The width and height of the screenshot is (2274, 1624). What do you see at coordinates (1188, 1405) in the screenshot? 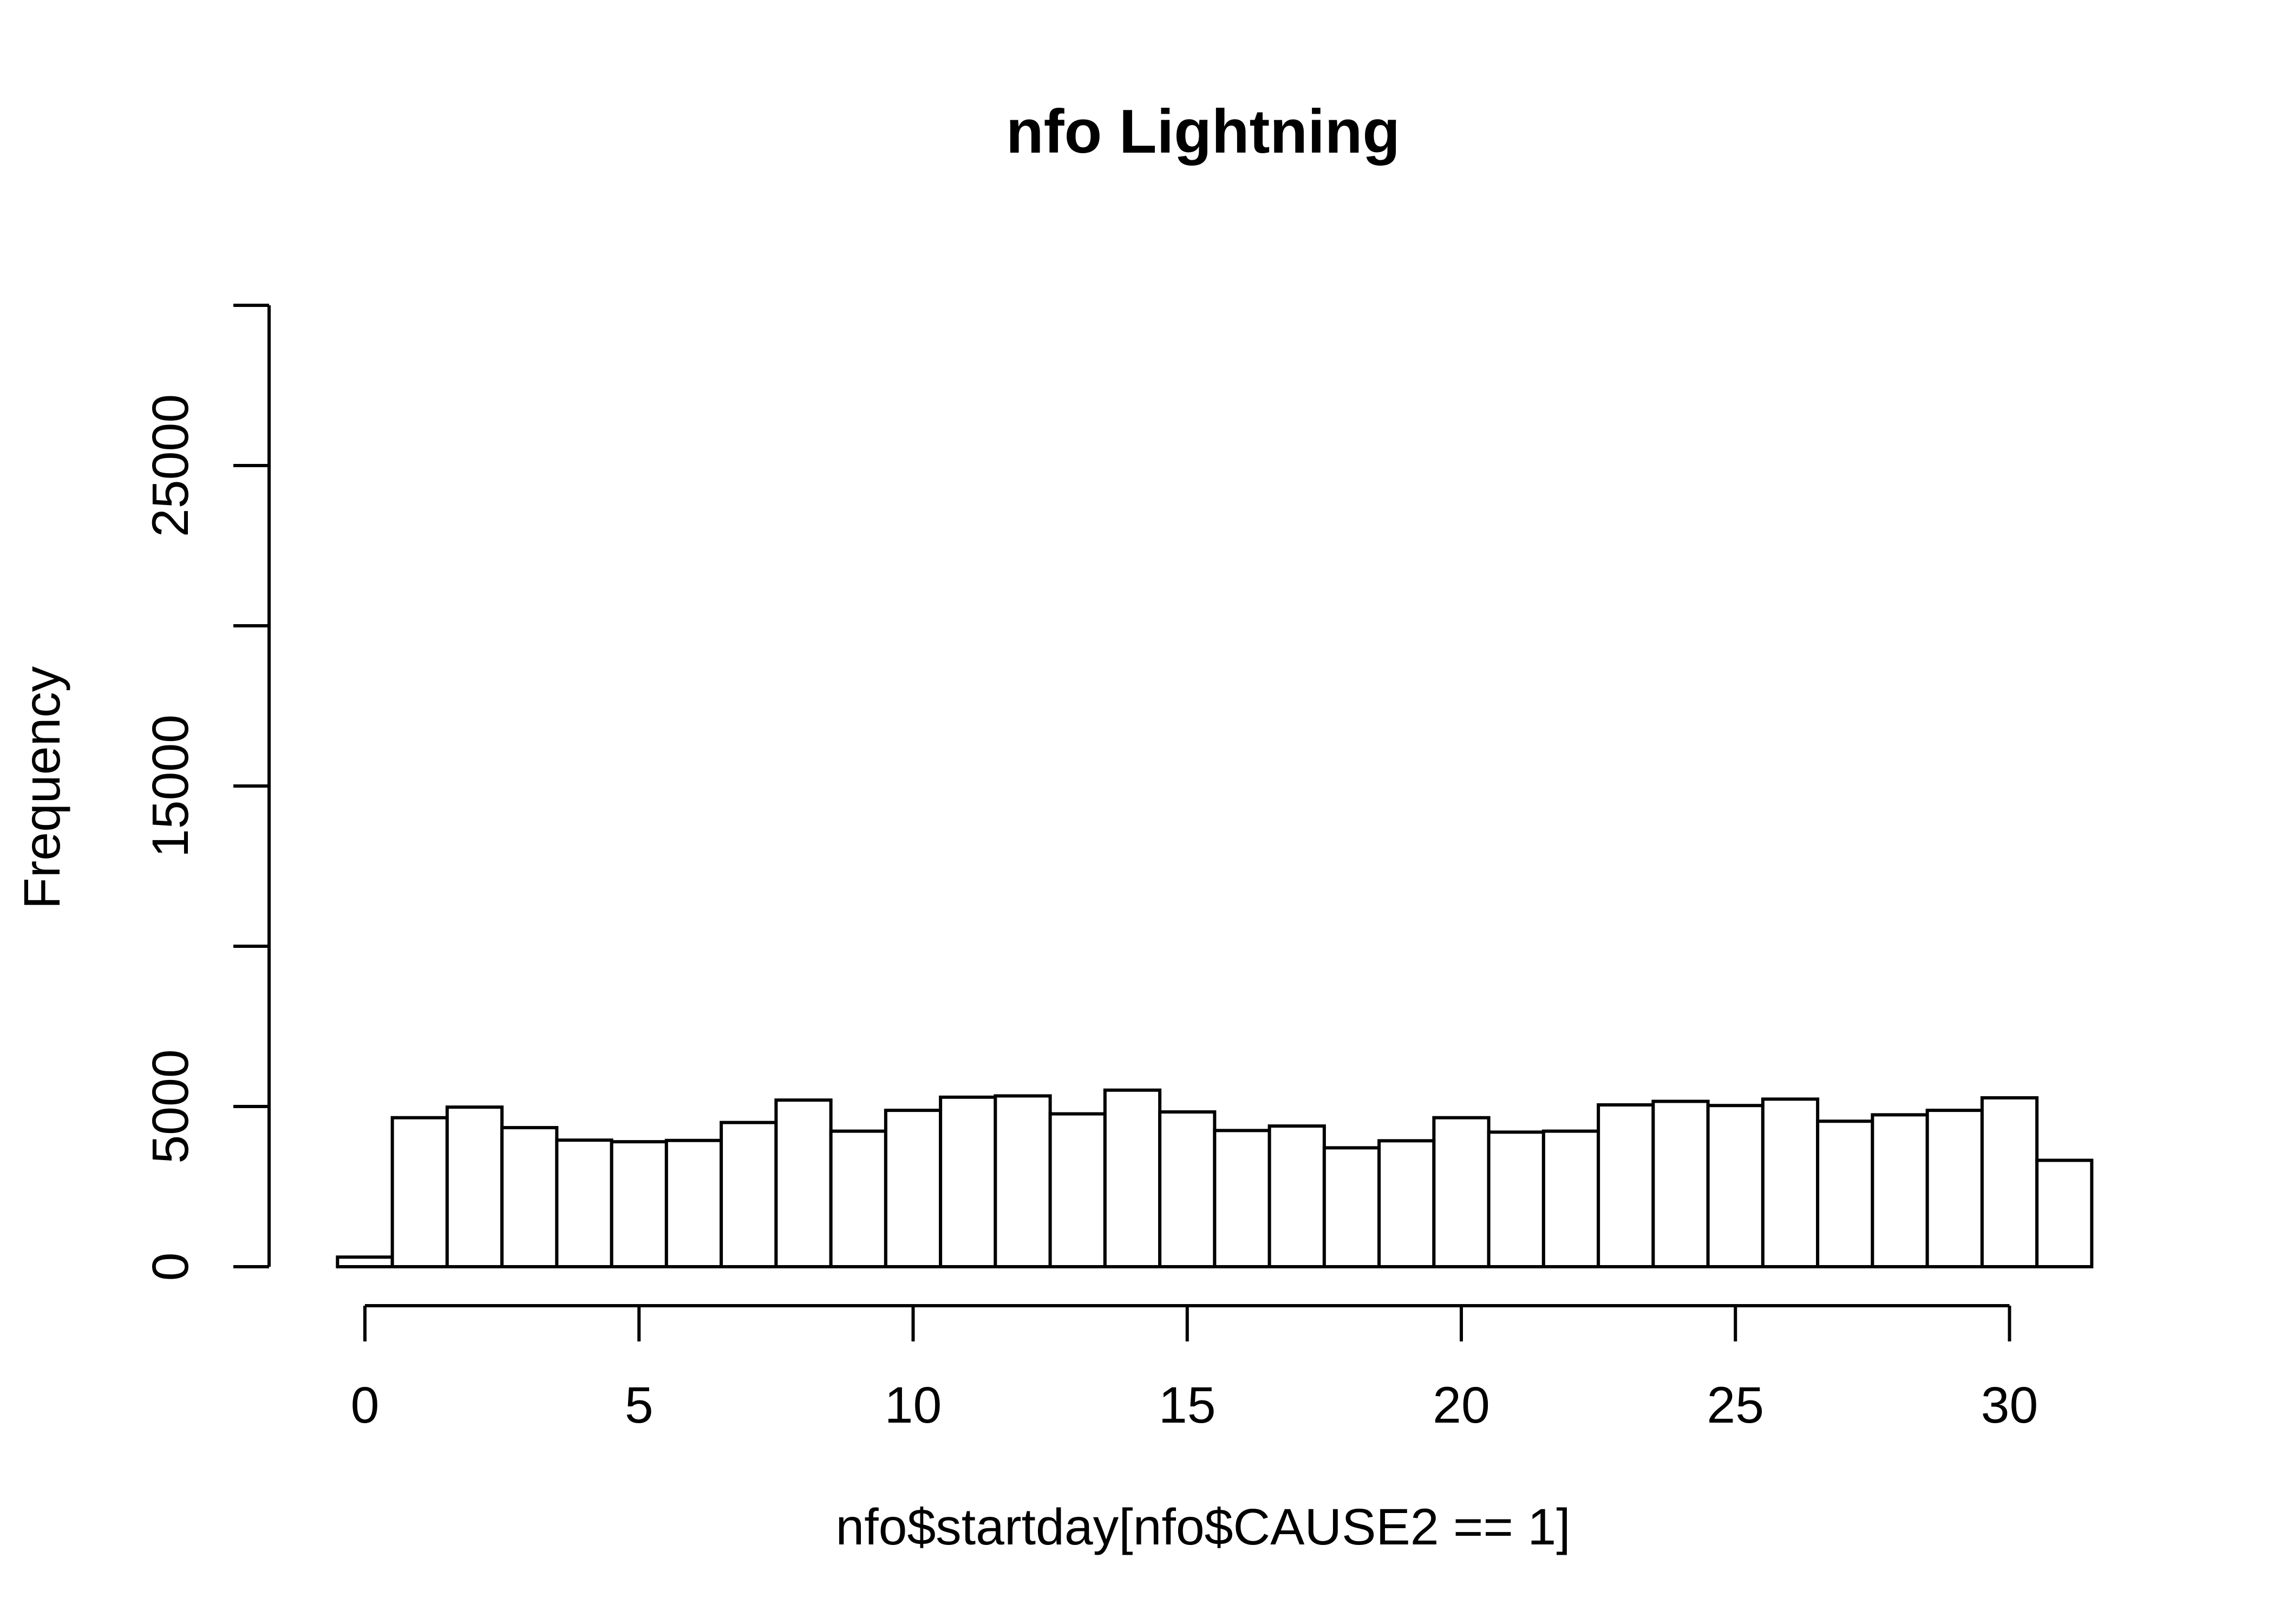
I see `x-tick-label: 15` at bounding box center [1188, 1405].